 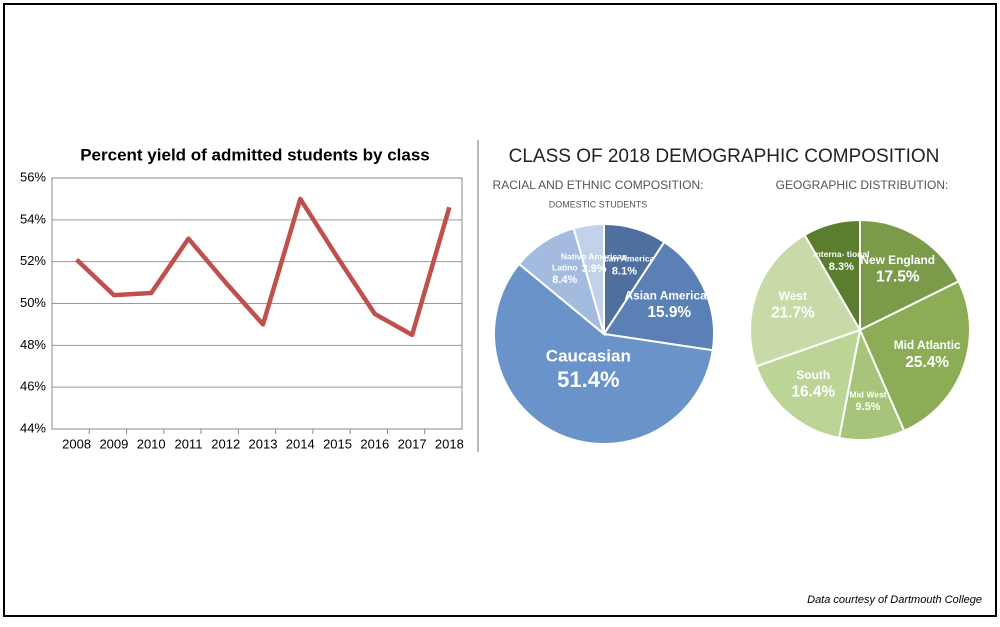 What do you see at coordinates (894, 600) in the screenshot?
I see `credit: Data courtesy of Dartmouth College` at bounding box center [894, 600].